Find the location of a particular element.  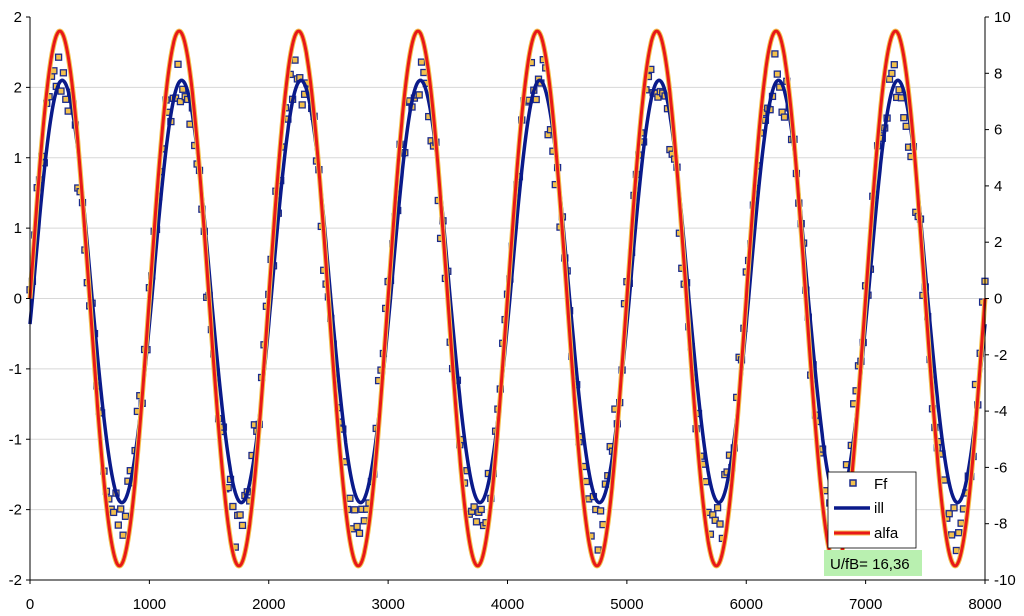

x-tick-label: 4000 is located at coordinates (507, 604).